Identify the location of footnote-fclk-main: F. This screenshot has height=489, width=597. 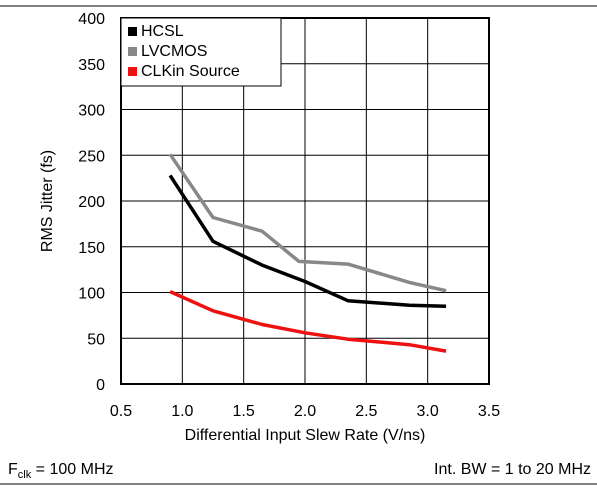
(13, 469).